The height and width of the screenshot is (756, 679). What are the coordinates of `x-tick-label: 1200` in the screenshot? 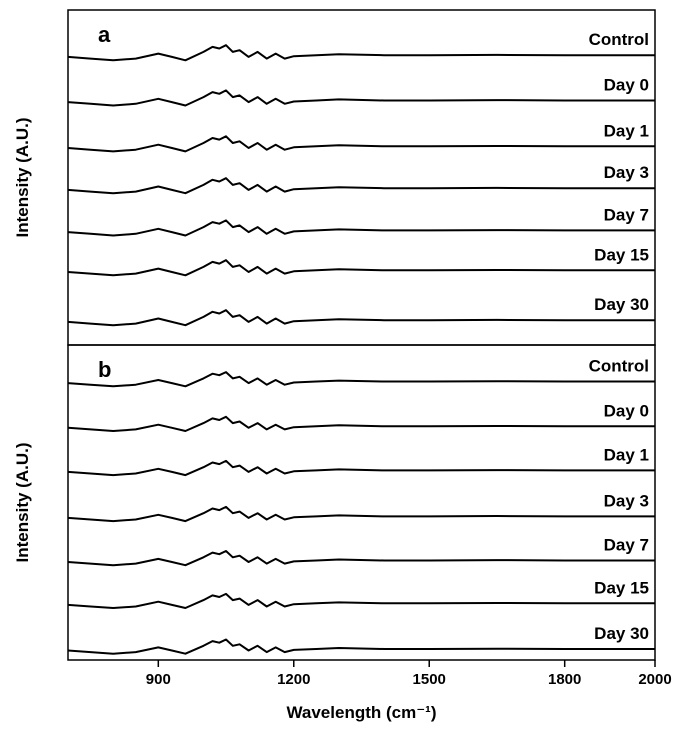 It's located at (293, 679).